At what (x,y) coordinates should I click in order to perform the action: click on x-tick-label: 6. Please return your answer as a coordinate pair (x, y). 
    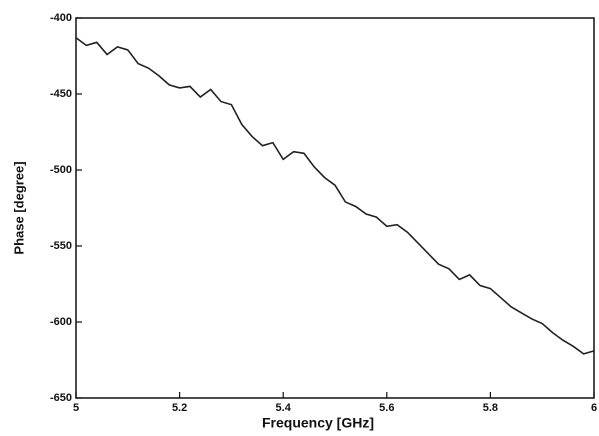
    Looking at the image, I should click on (594, 408).